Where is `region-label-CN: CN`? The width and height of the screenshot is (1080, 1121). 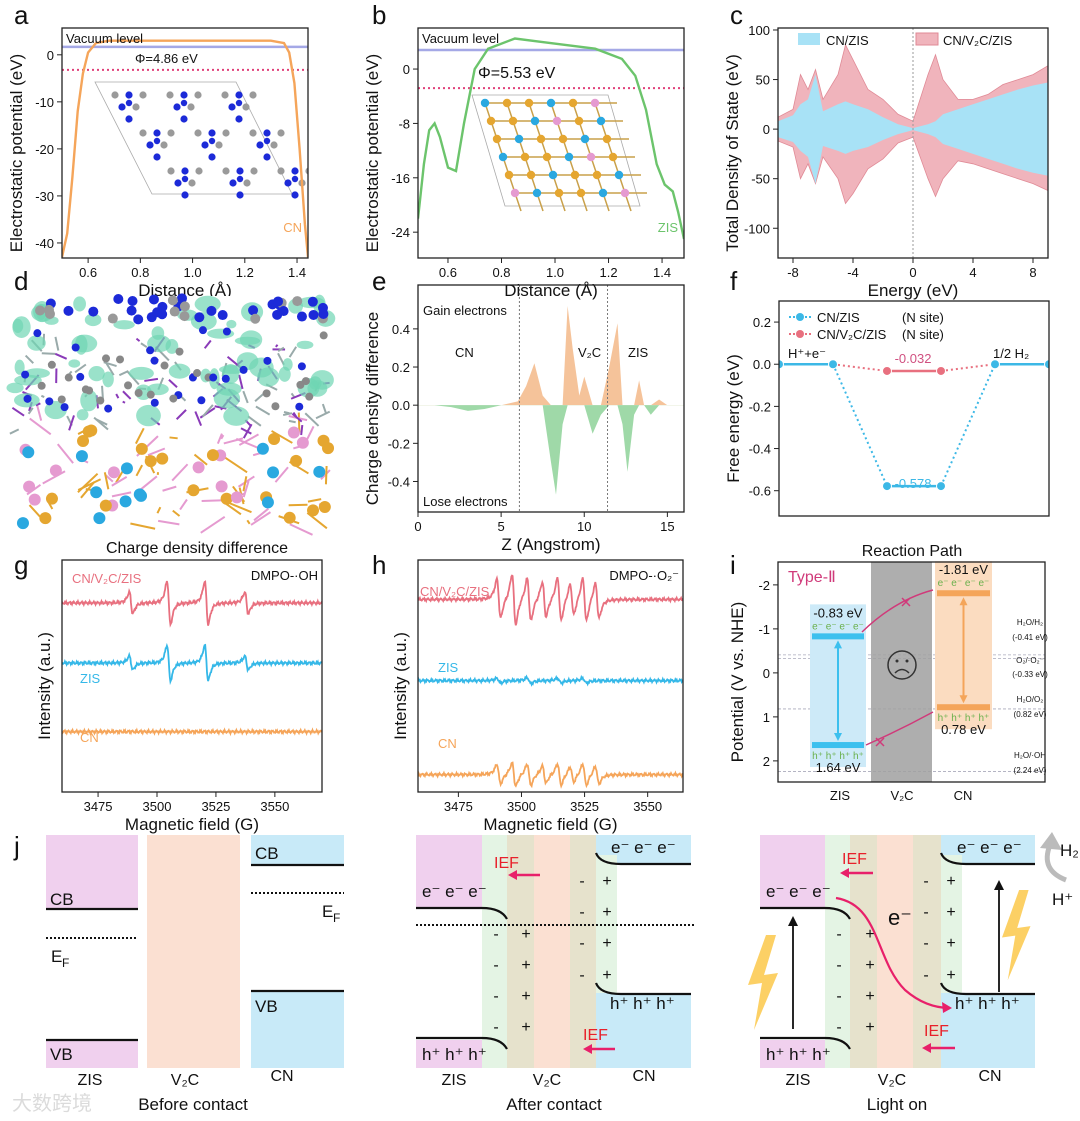 region-label-CN: CN is located at coordinates (464, 352).